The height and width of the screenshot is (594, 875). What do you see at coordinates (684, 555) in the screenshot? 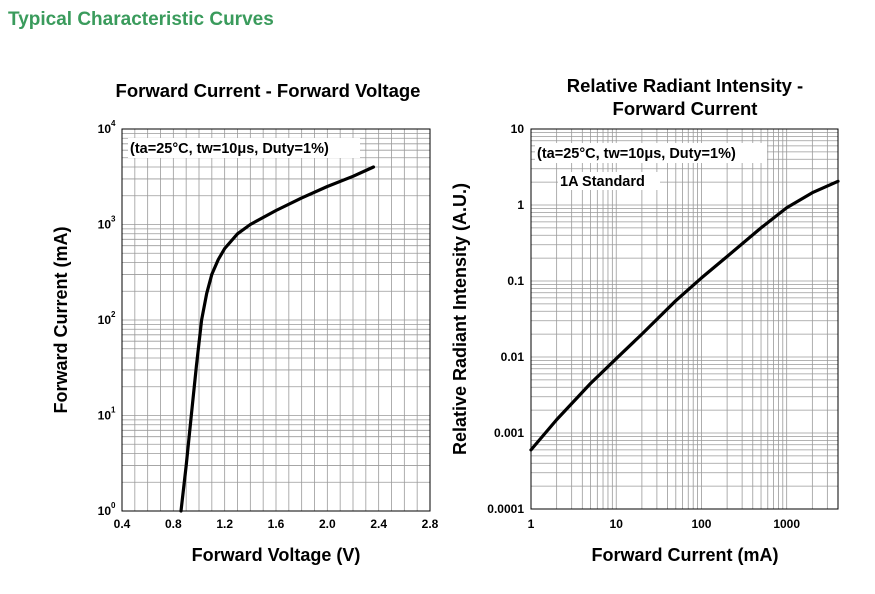
I see `chart2-x-axis-label: Forward Current (mA)` at bounding box center [684, 555].